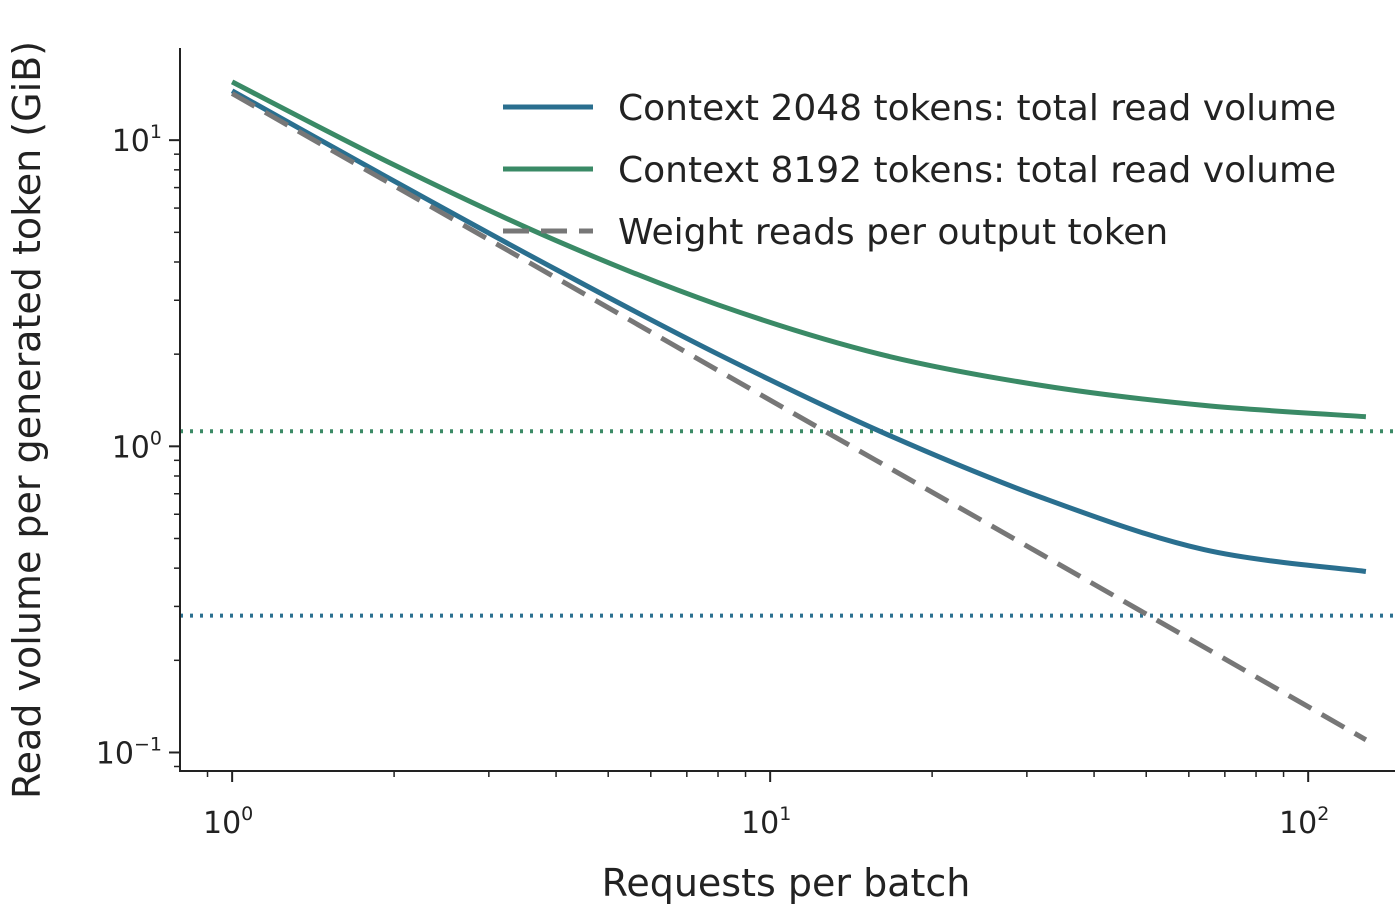 Image resolution: width=1400 pixels, height=913 pixels. Describe the element at coordinates (977, 108) in the screenshot. I see `legend-label-0: Context 2048 tokens: total read volume` at that location.